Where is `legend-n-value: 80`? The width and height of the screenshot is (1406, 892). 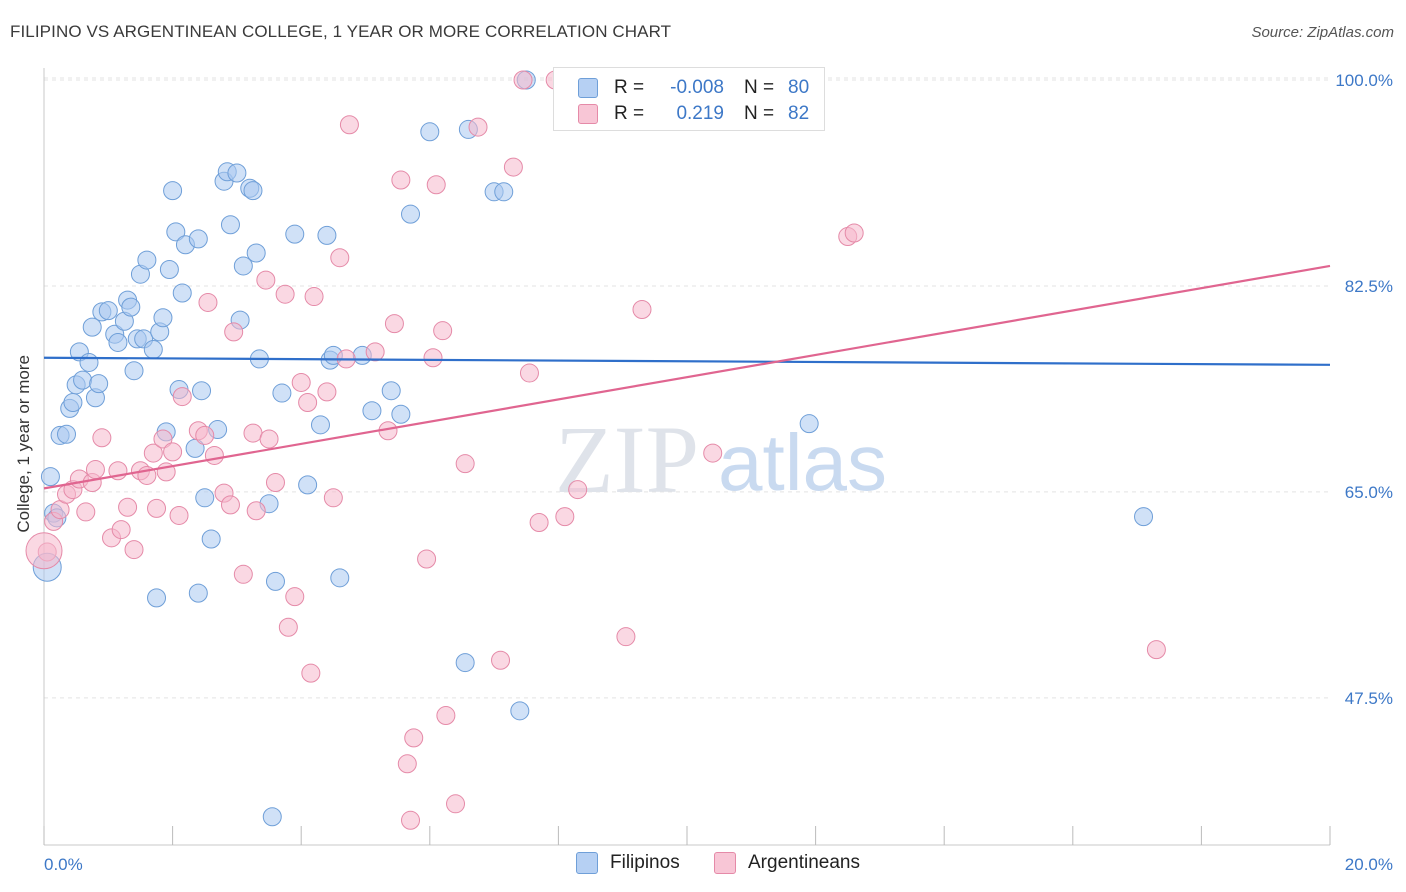
legend-n-value: 80 is located at coordinates (799, 87).